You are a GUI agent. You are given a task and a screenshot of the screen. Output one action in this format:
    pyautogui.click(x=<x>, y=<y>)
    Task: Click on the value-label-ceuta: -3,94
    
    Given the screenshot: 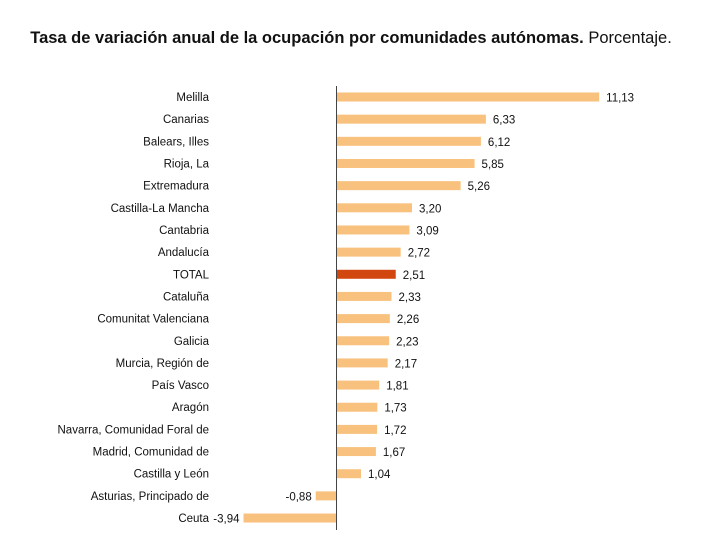 What is the action you would take?
    pyautogui.click(x=226, y=520)
    